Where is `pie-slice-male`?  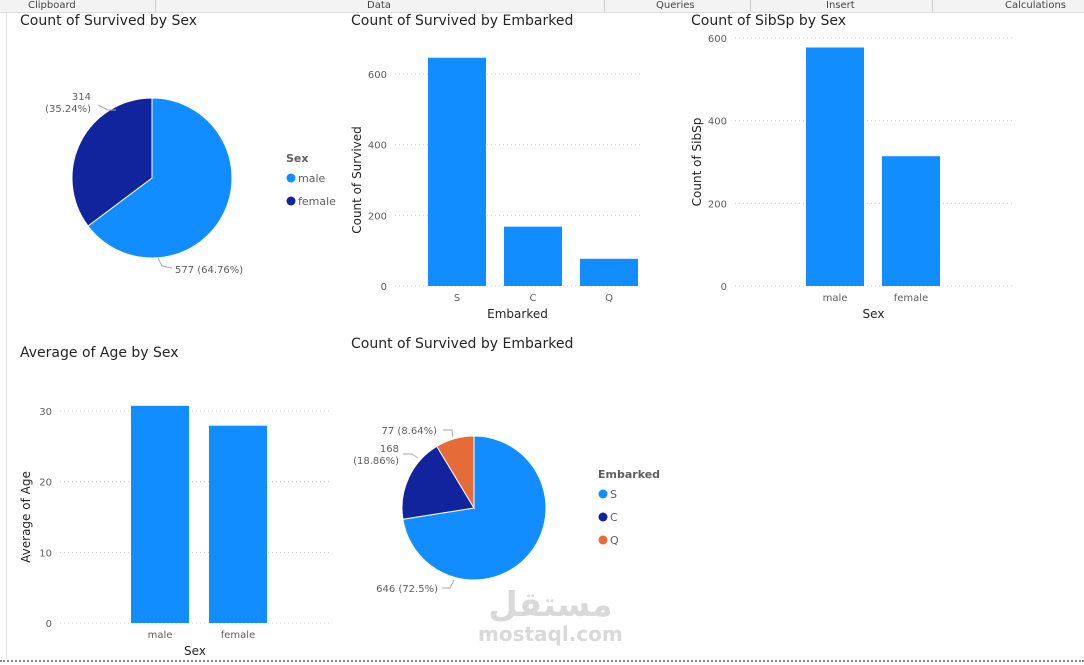 pie-slice-male is located at coordinates (160, 178).